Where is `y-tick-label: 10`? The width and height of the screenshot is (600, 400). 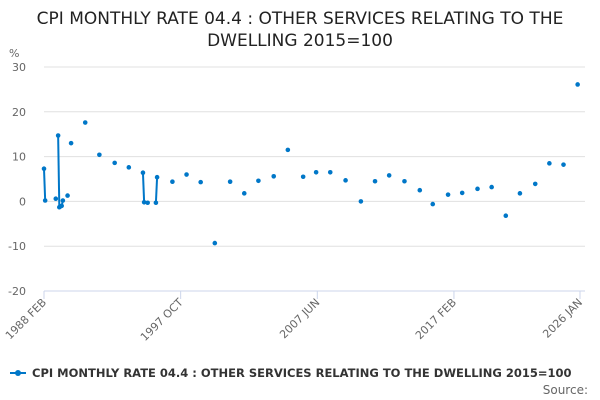
y-tick-label: 10 is located at coordinates (19, 157).